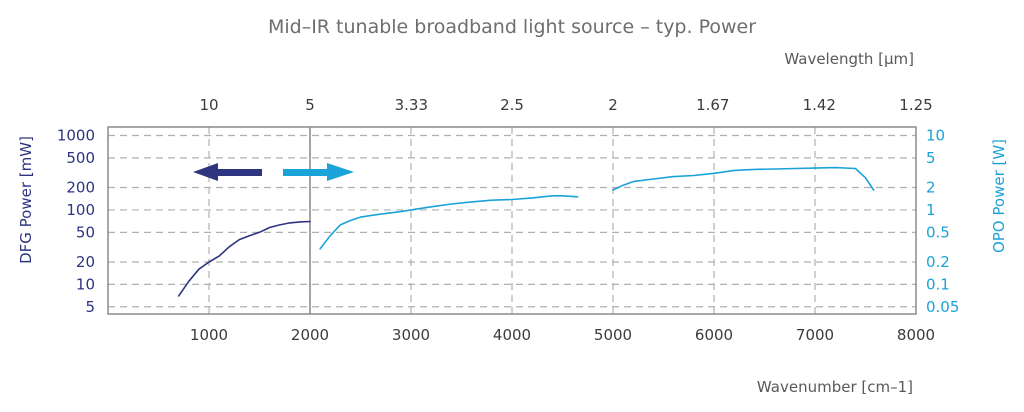 Image resolution: width=1024 pixels, height=412 pixels. I want to click on x-tick-label: 8000, so click(916, 335).